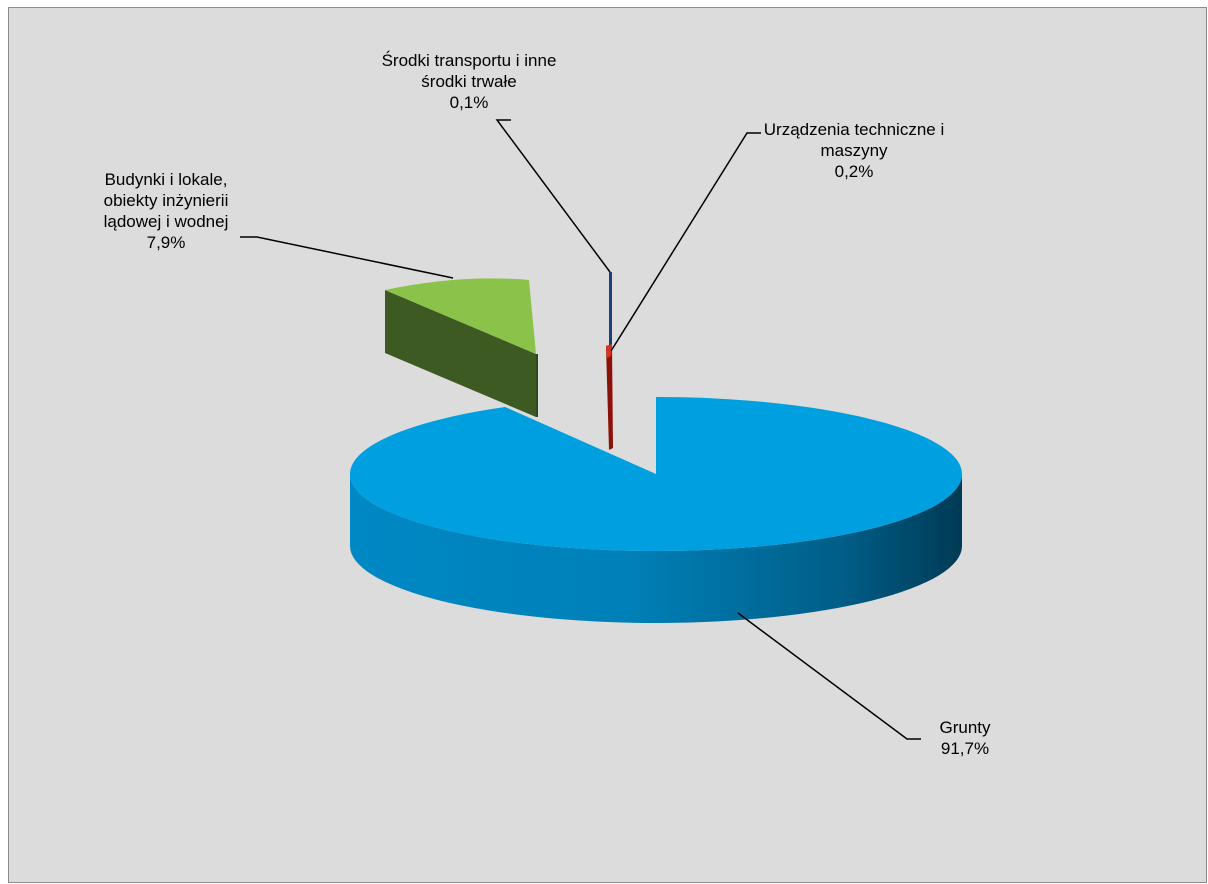 The height and width of the screenshot is (884, 1208). What do you see at coordinates (166, 221) in the screenshot?
I see `name-label-budynki: lądowej i wodnej` at bounding box center [166, 221].